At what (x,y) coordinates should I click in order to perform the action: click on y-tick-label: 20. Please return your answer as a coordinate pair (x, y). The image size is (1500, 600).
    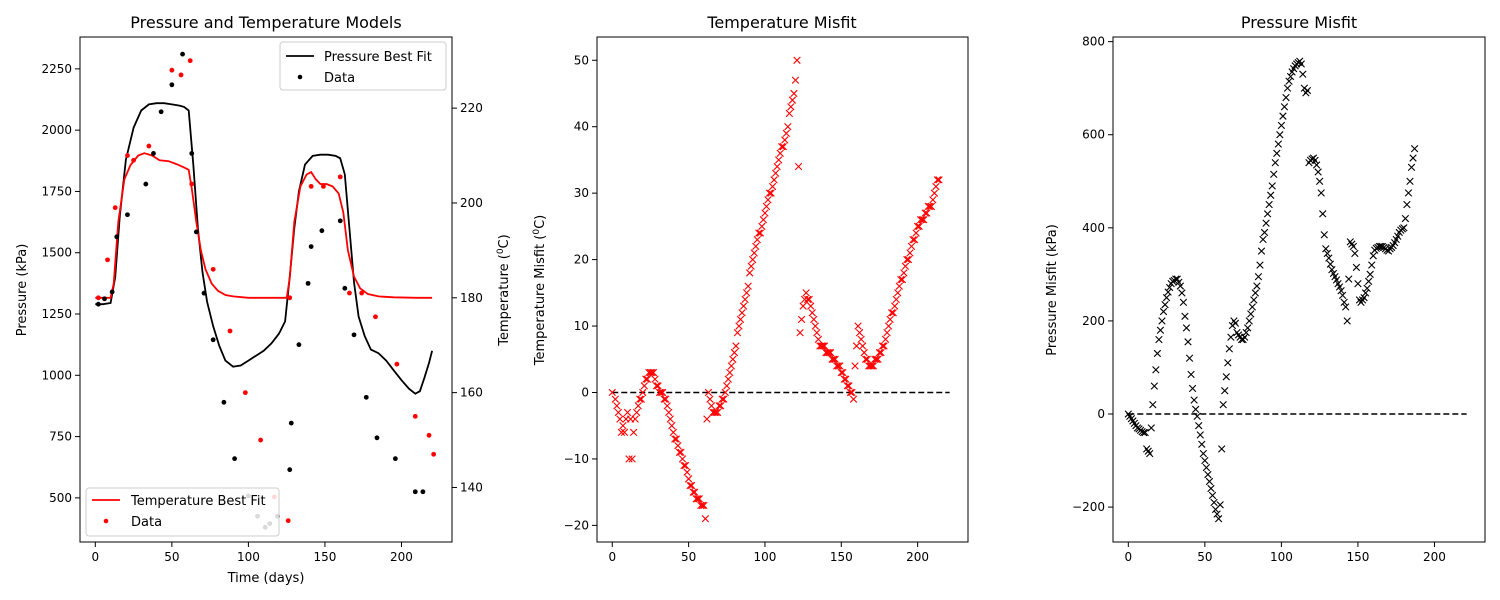
    Looking at the image, I should click on (581, 260).